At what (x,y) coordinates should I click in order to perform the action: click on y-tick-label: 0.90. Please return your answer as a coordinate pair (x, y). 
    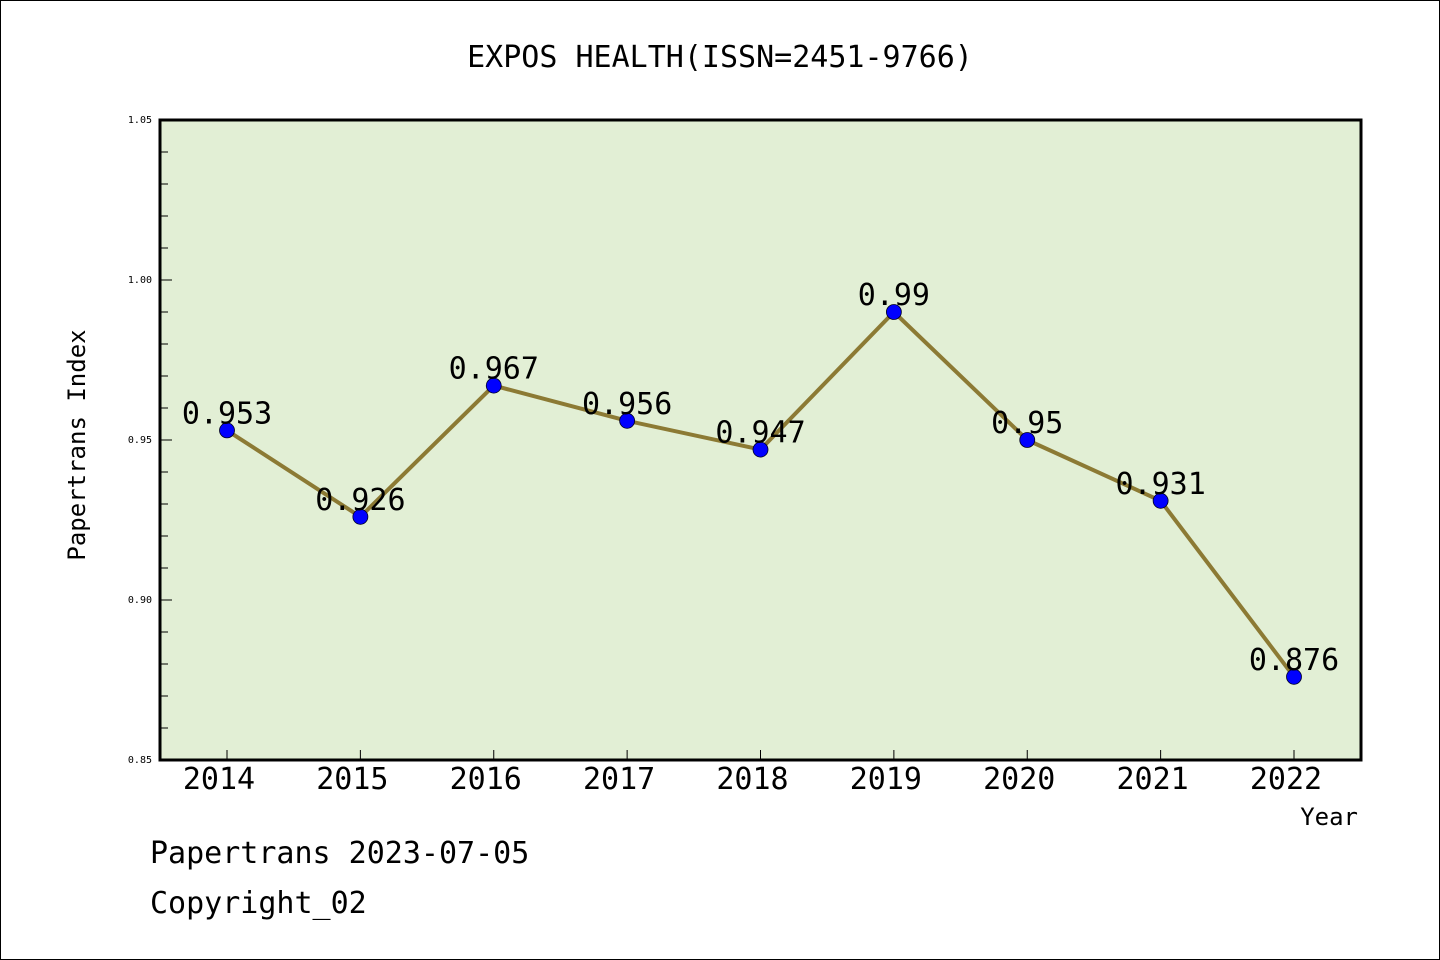
    Looking at the image, I should click on (140, 600).